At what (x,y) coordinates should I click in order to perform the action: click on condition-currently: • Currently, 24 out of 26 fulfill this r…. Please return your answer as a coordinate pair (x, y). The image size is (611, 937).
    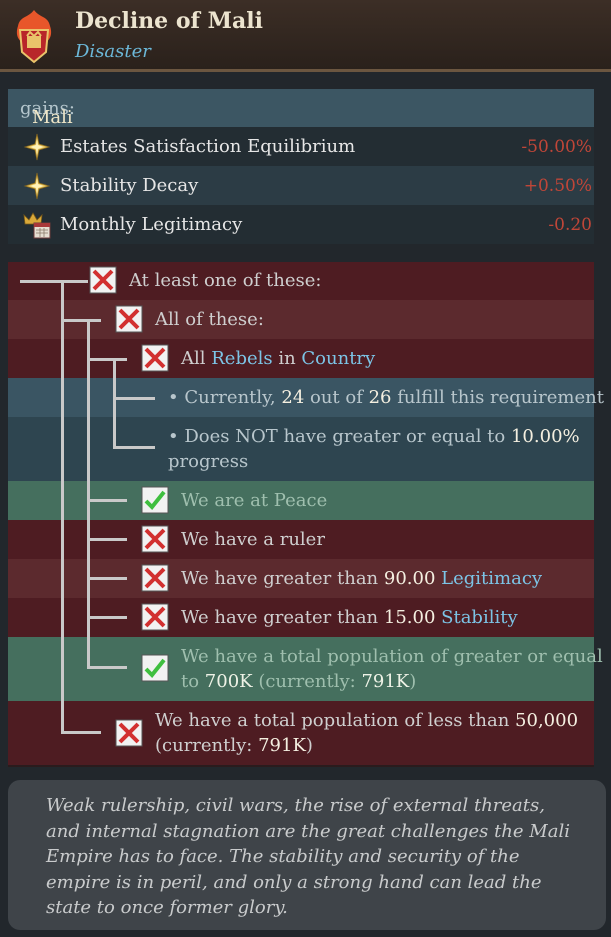
    Looking at the image, I should click on (386, 397).